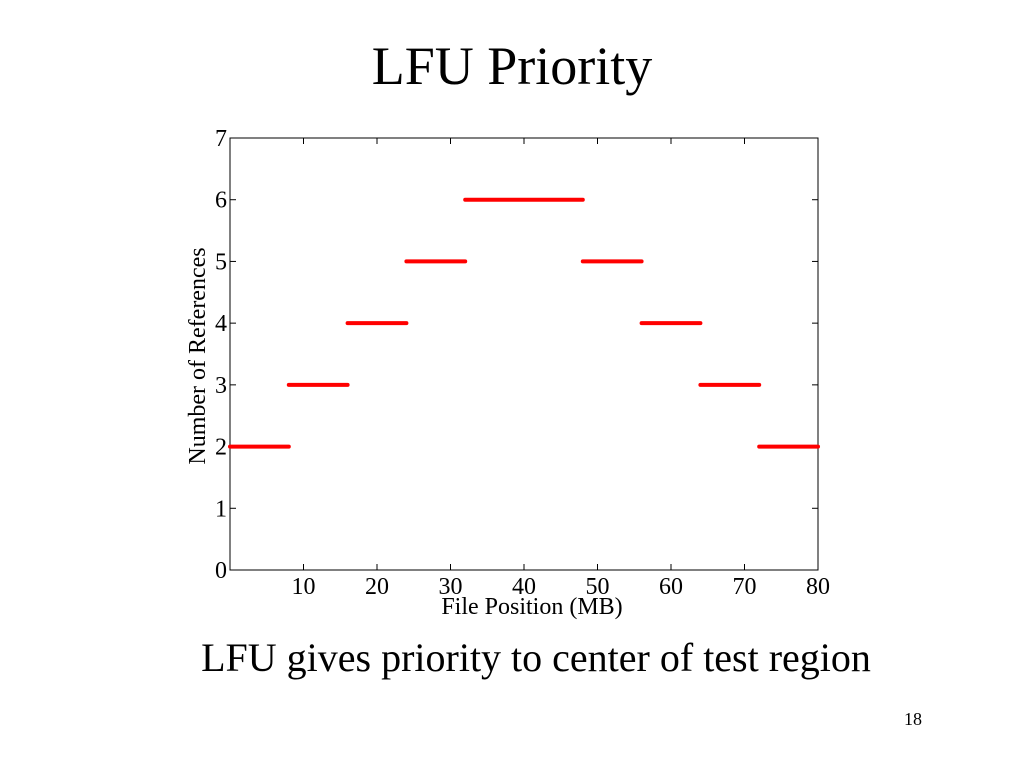  I want to click on y-axis-label: Number of References, so click(198, 355).